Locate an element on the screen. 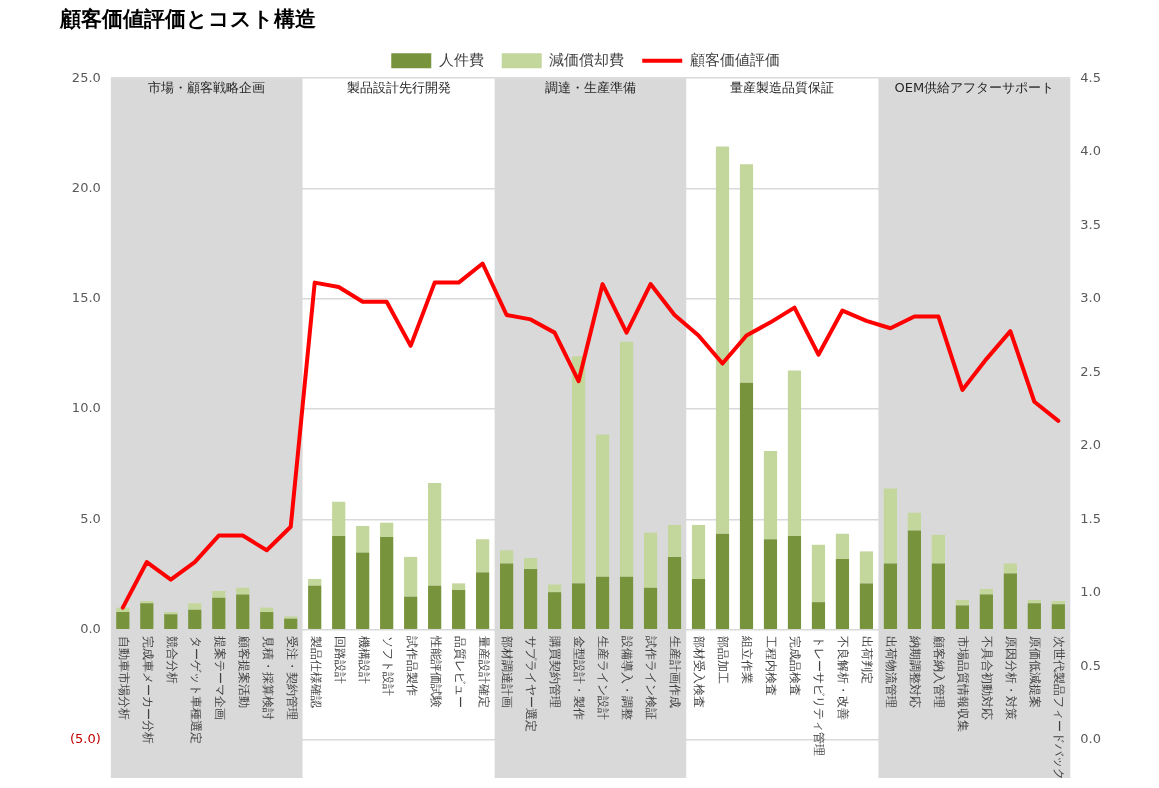 This screenshot has height=788, width=1159. x-tick-label: 原因分析・対策 is located at coordinates (1011, 677).